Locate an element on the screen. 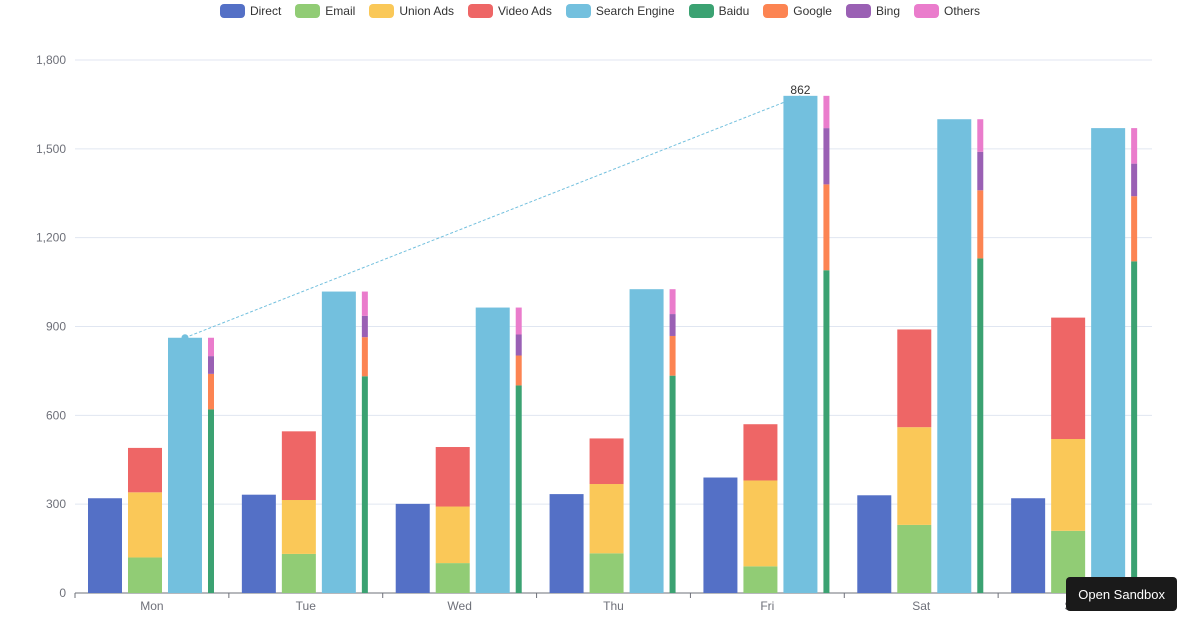 This screenshot has width=1200, height=630. y-tick-label: 1,200 is located at coordinates (51, 238).